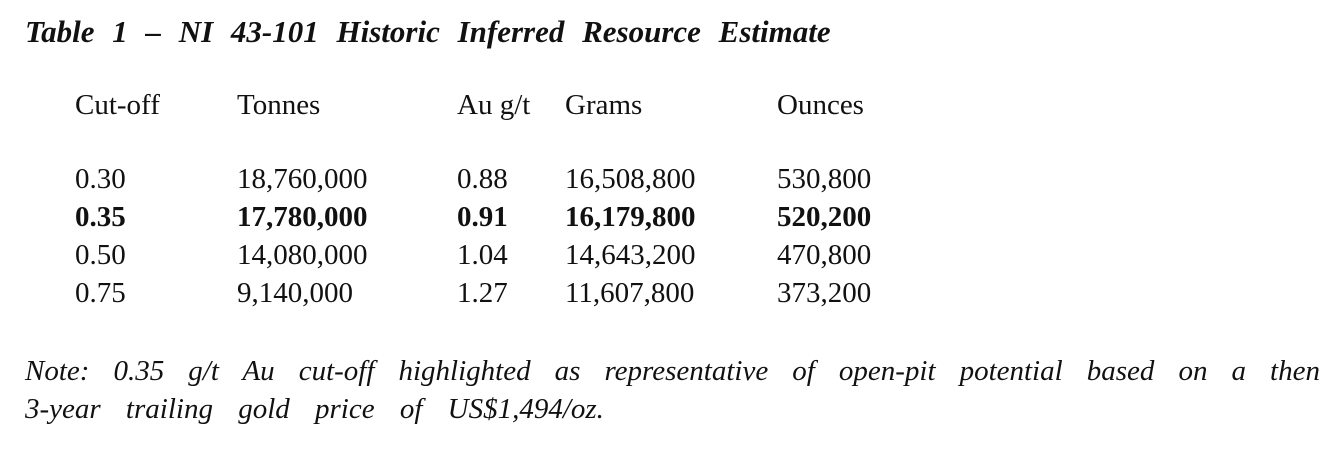  Describe the element at coordinates (100, 179) in the screenshot. I see `cell-cut-off: 0.30` at that location.